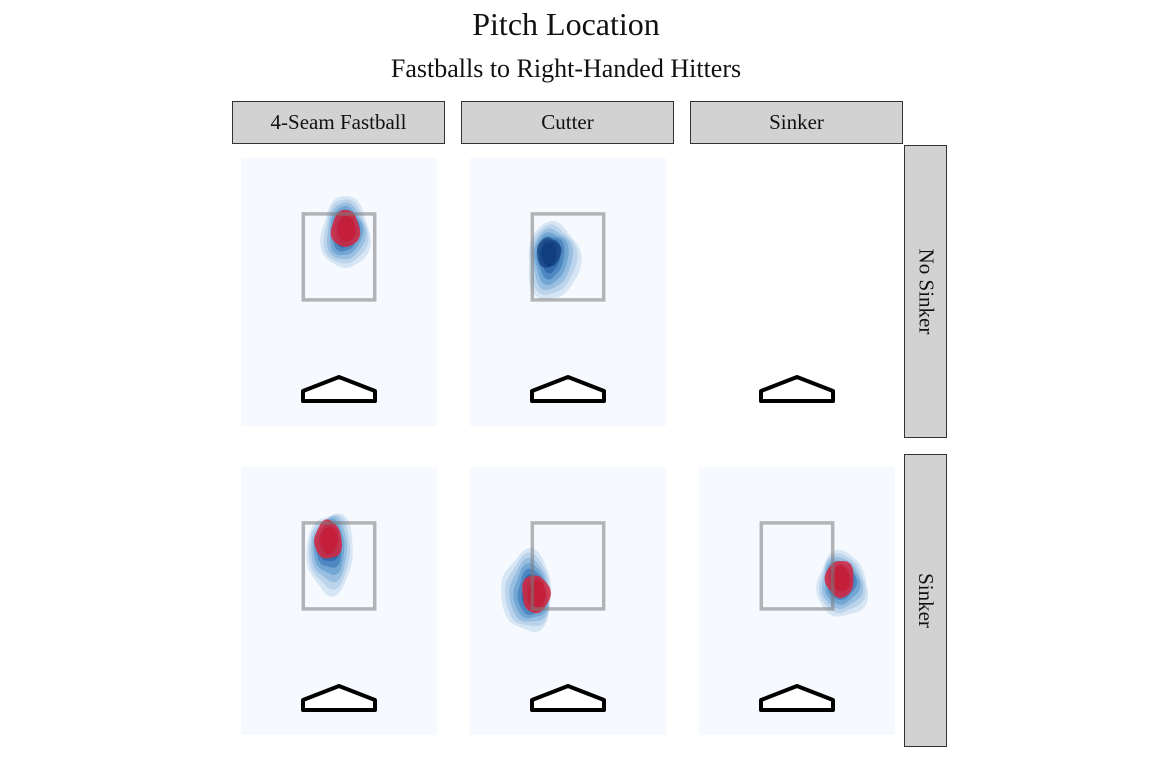 This screenshot has height=770, width=1172. I want to click on facet-label: No Sinker, so click(926, 291).